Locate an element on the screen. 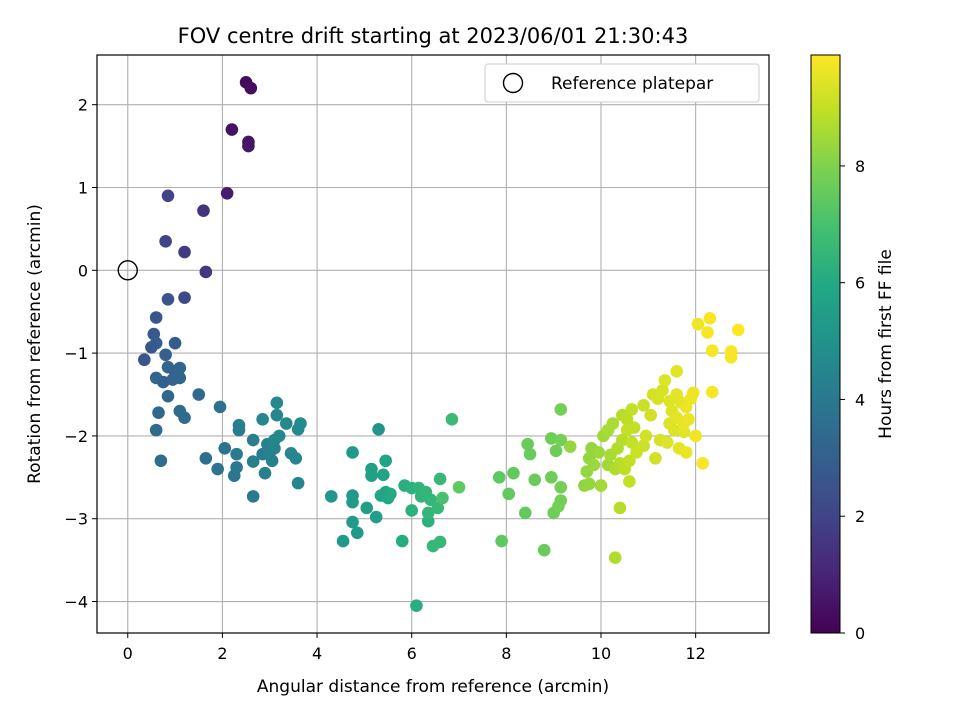  colorbar-gradient is located at coordinates (825, 344).